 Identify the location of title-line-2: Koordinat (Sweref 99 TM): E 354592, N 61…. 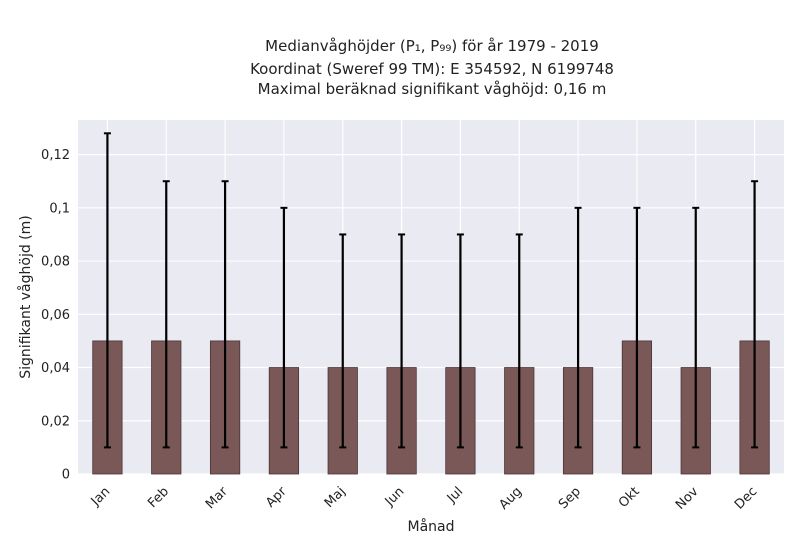
(432, 69).